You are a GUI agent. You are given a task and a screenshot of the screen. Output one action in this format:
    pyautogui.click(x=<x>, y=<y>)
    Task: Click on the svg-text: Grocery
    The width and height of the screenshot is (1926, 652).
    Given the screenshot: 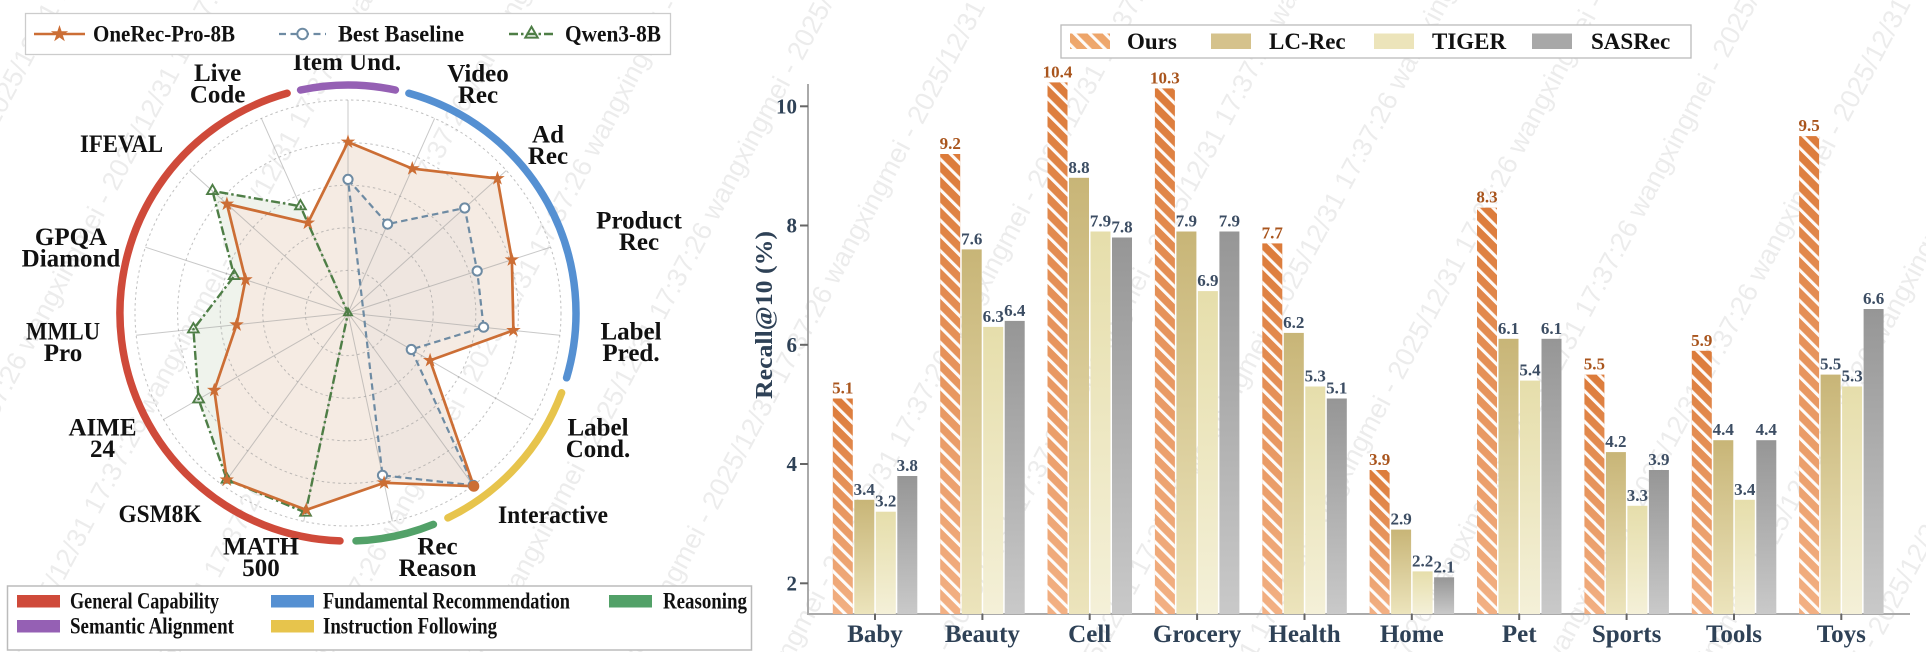 What is the action you would take?
    pyautogui.click(x=1197, y=634)
    